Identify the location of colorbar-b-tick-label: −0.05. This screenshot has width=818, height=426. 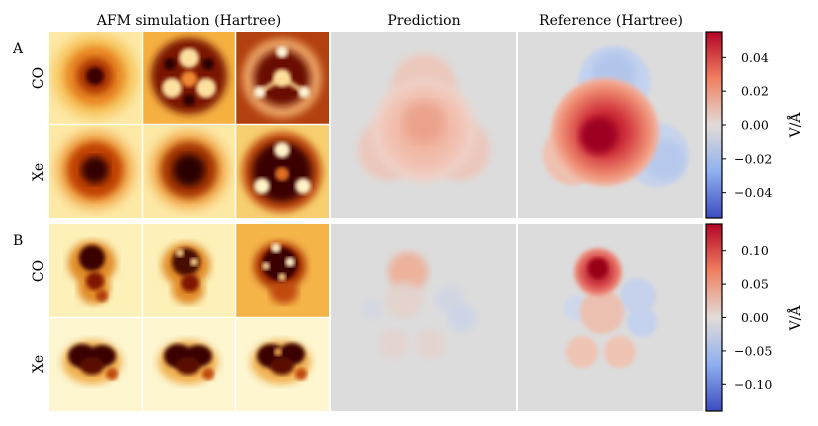
(753, 350).